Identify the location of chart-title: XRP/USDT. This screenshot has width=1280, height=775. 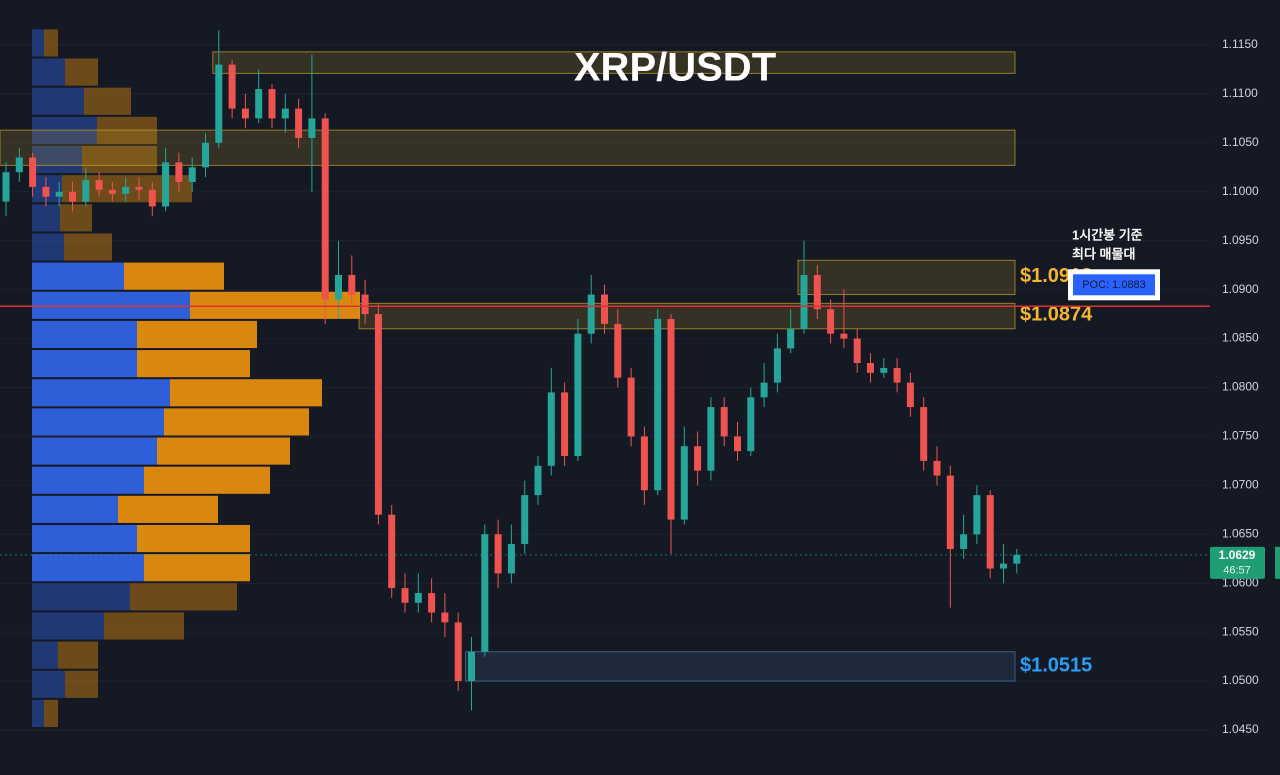
(675, 68).